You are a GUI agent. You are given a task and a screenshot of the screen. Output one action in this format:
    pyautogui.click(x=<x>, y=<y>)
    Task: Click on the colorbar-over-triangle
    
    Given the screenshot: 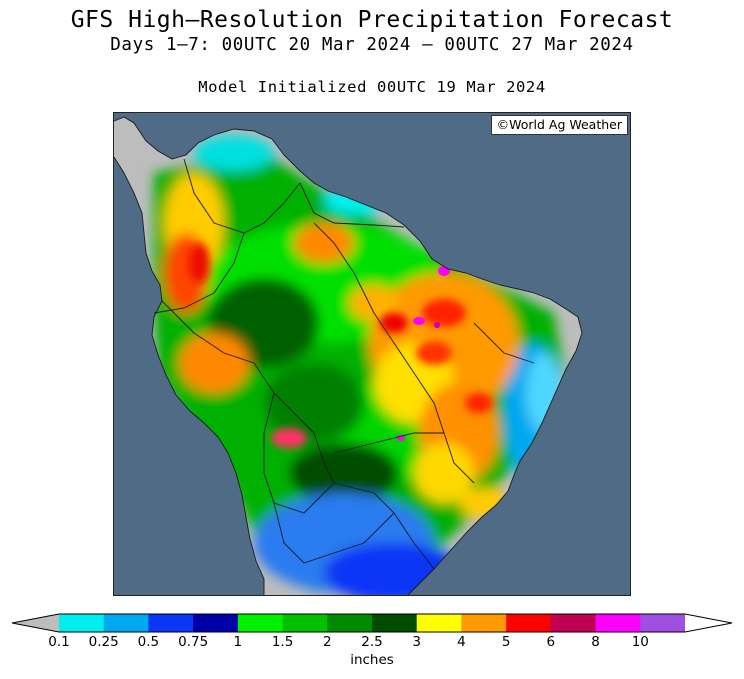 What is the action you would take?
    pyautogui.click(x=708, y=623)
    